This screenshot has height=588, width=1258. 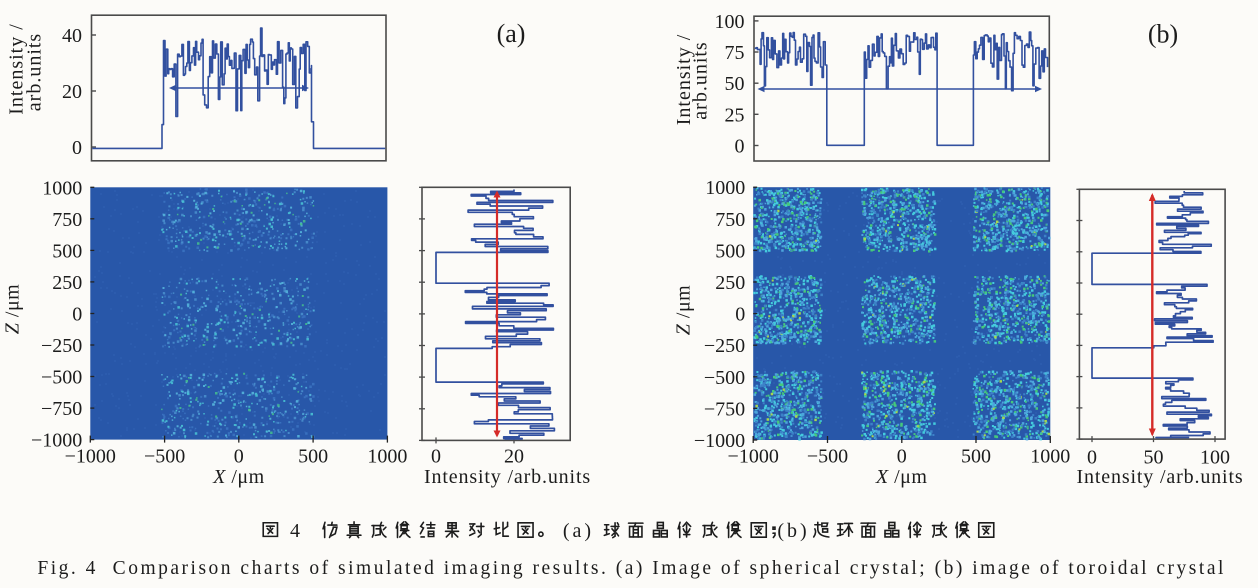 What do you see at coordinates (735, 115) in the screenshot?
I see `svg-text: 25` at bounding box center [735, 115].